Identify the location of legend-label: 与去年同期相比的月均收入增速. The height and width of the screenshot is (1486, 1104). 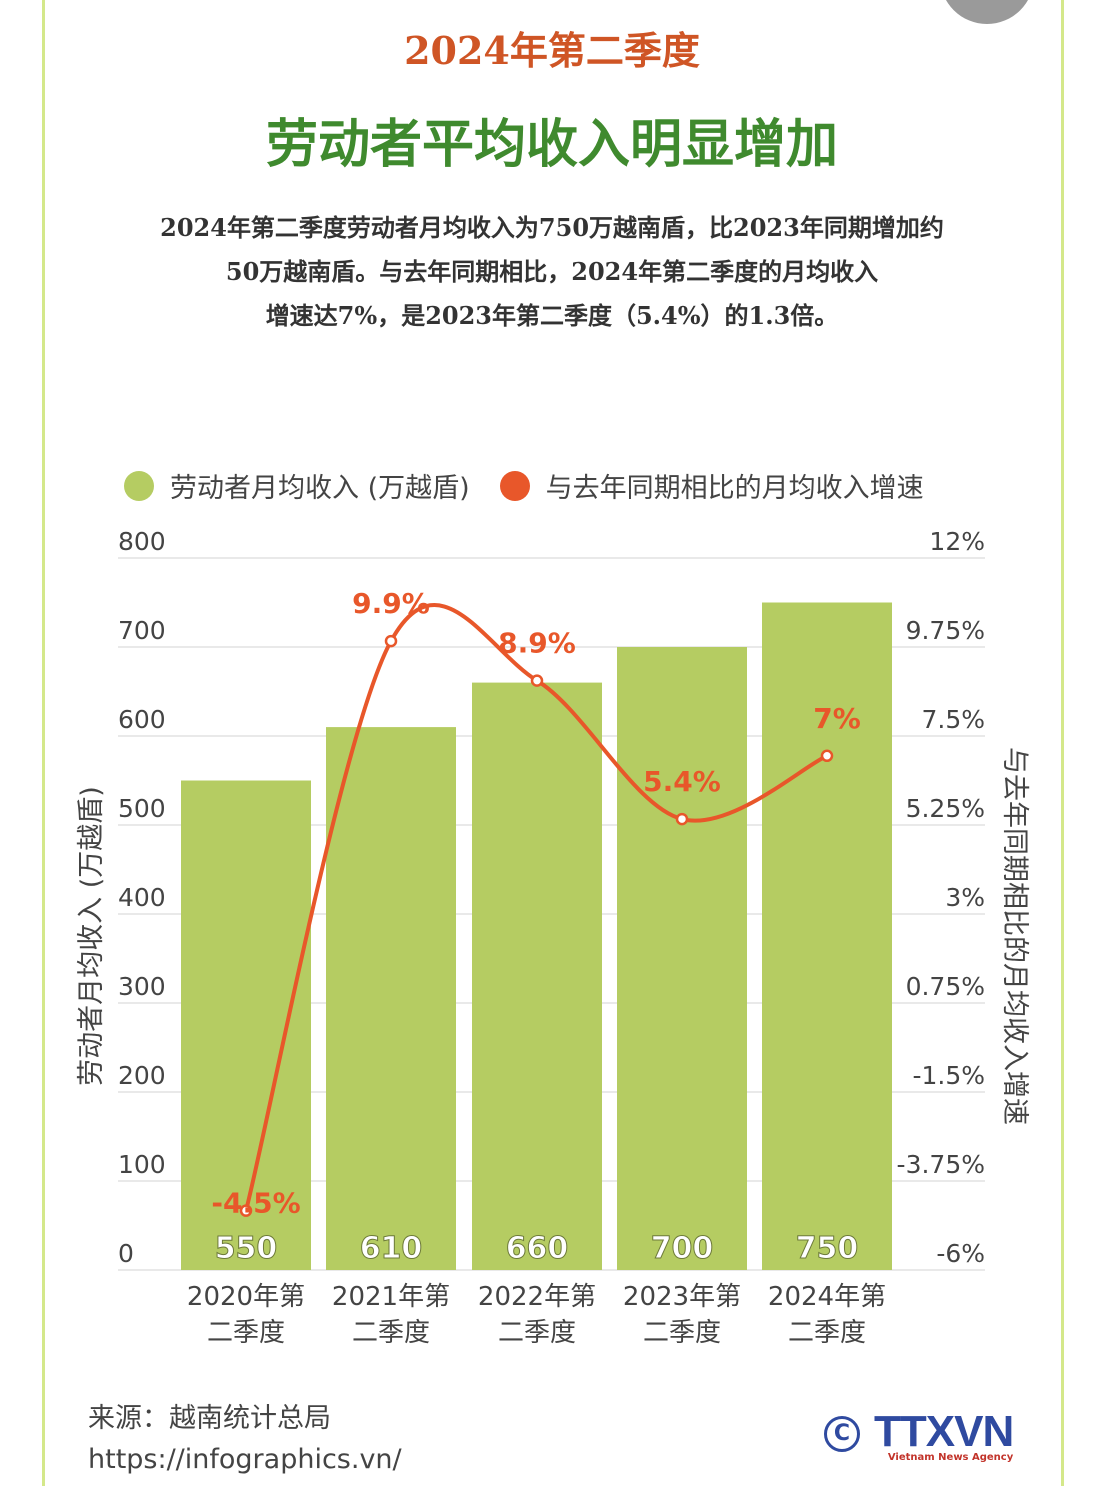
(734, 488).